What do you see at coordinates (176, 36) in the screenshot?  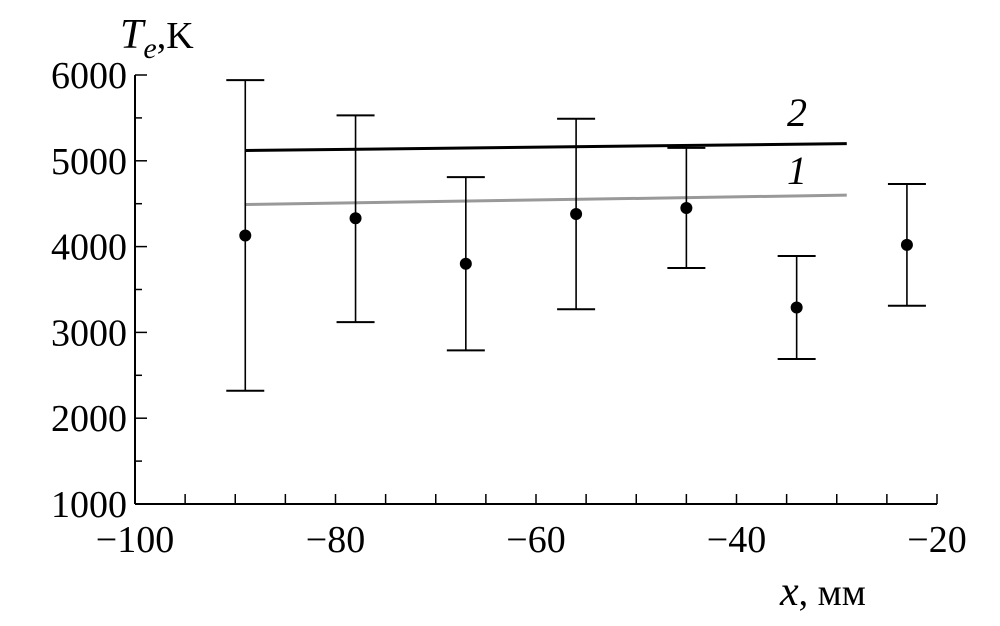 I see `y-axis-title-unit: ,K` at bounding box center [176, 36].